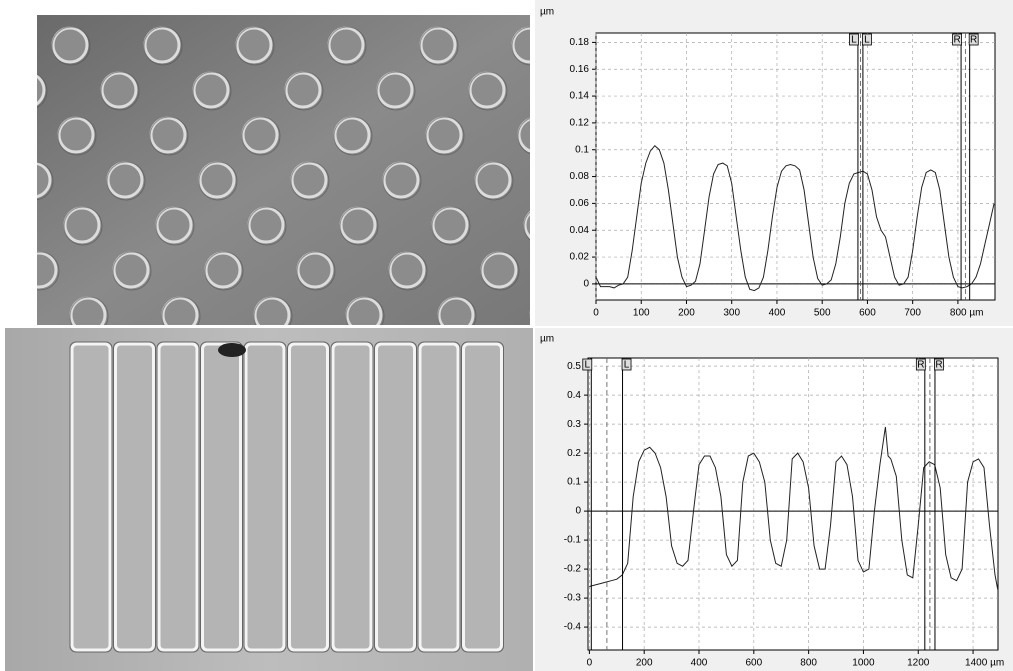  I want to click on y-tick-label: 0.5, so click(574, 366).